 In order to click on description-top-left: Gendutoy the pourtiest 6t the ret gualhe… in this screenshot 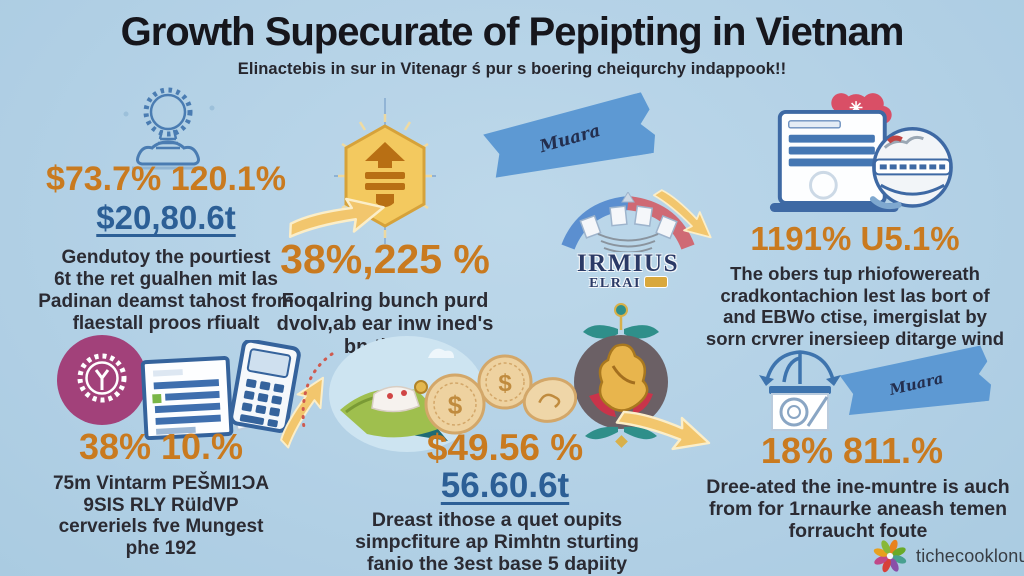, I will do `click(166, 291)`.